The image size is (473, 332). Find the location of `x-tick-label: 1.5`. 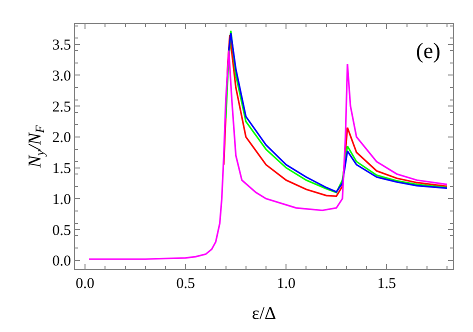

x-tick-label: 1.5 is located at coordinates (386, 284).